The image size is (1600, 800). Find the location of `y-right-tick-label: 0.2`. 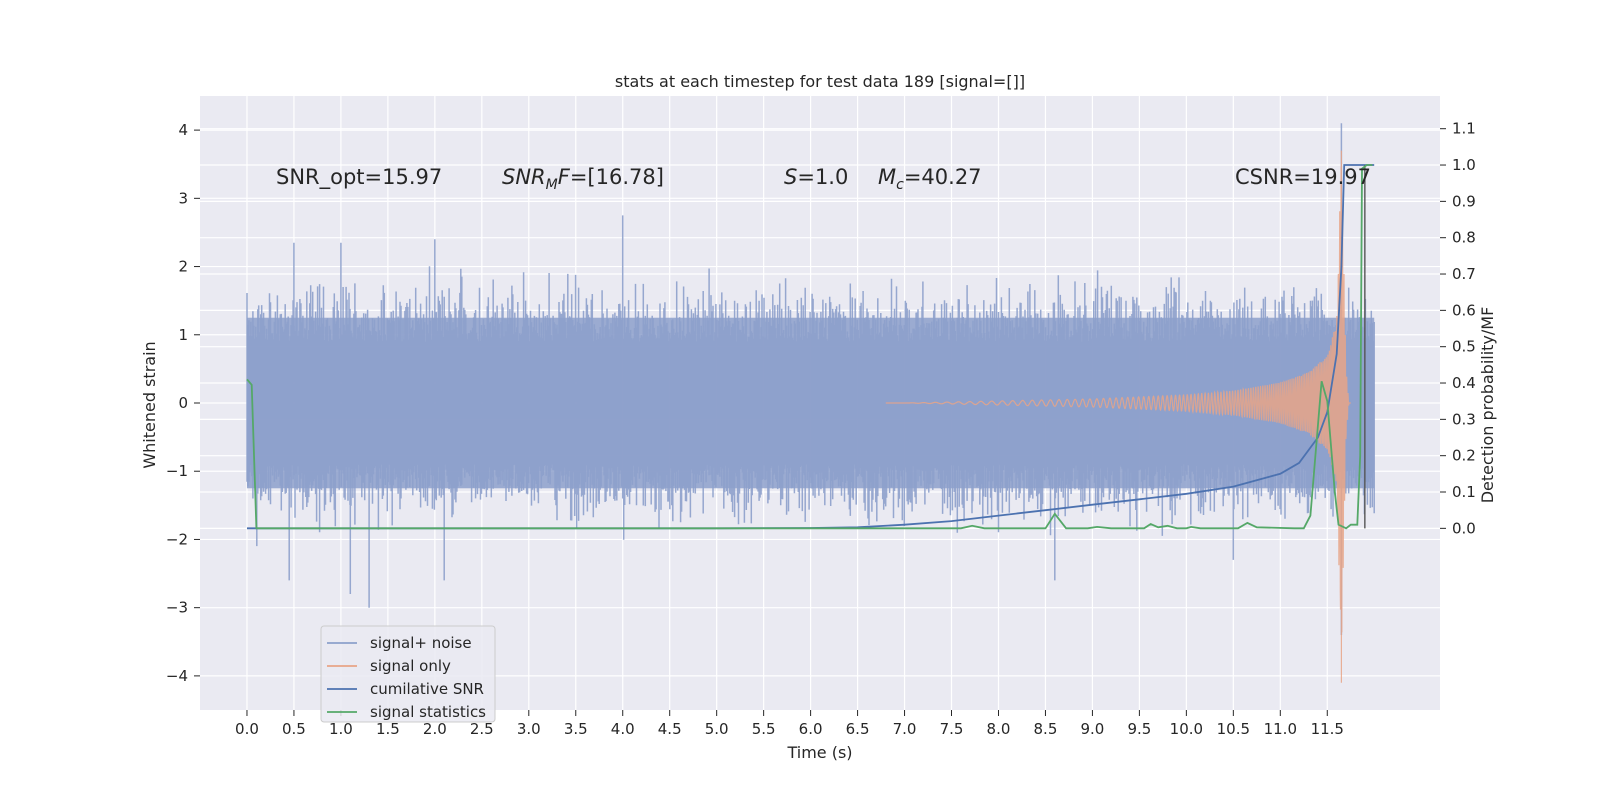

y-right-tick-label: 0.2 is located at coordinates (1464, 456).